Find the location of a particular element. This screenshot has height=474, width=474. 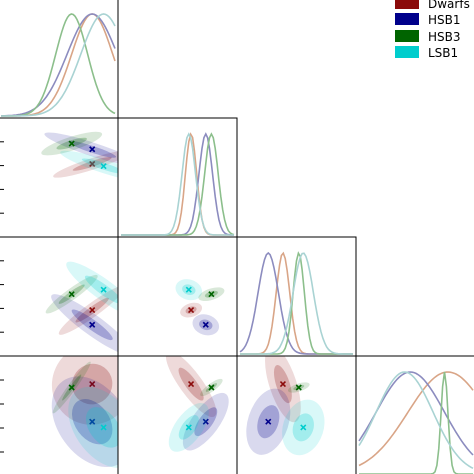

legend-label-dwarfs: Dwarfs is located at coordinates (449, 5).